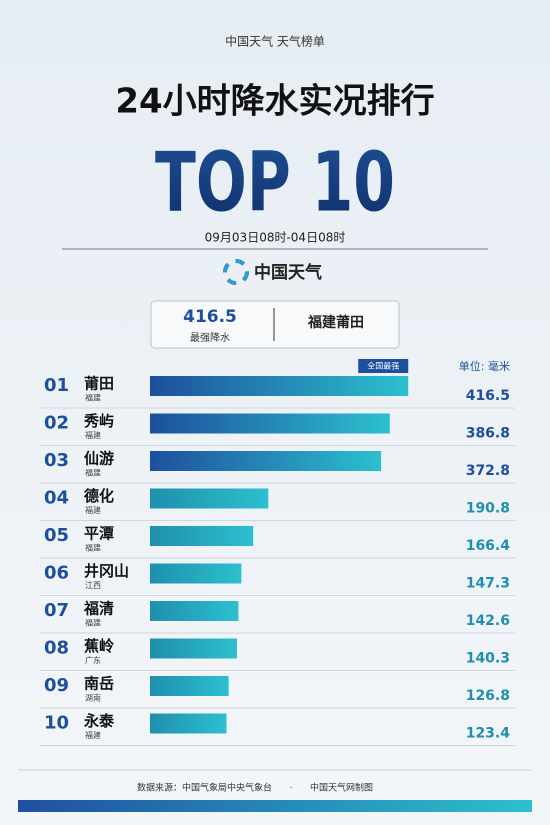 This screenshot has width=550, height=825. I want to click on value-label: 142.6, so click(488, 621).